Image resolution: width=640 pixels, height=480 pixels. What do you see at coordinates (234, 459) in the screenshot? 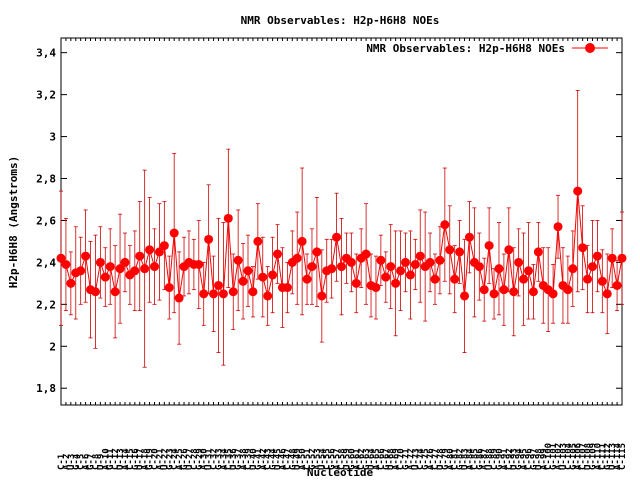
I see `x-tick-label: U-36` at bounding box center [234, 459].